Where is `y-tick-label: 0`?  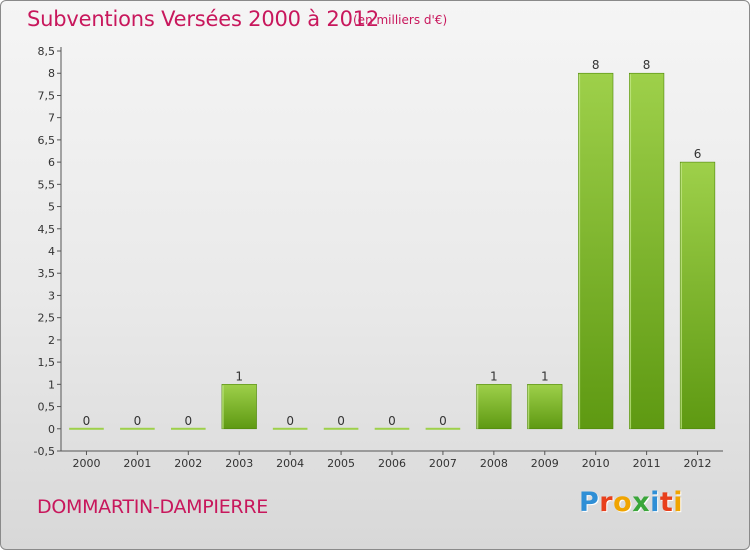 y-tick-label: 0 is located at coordinates (51, 429).